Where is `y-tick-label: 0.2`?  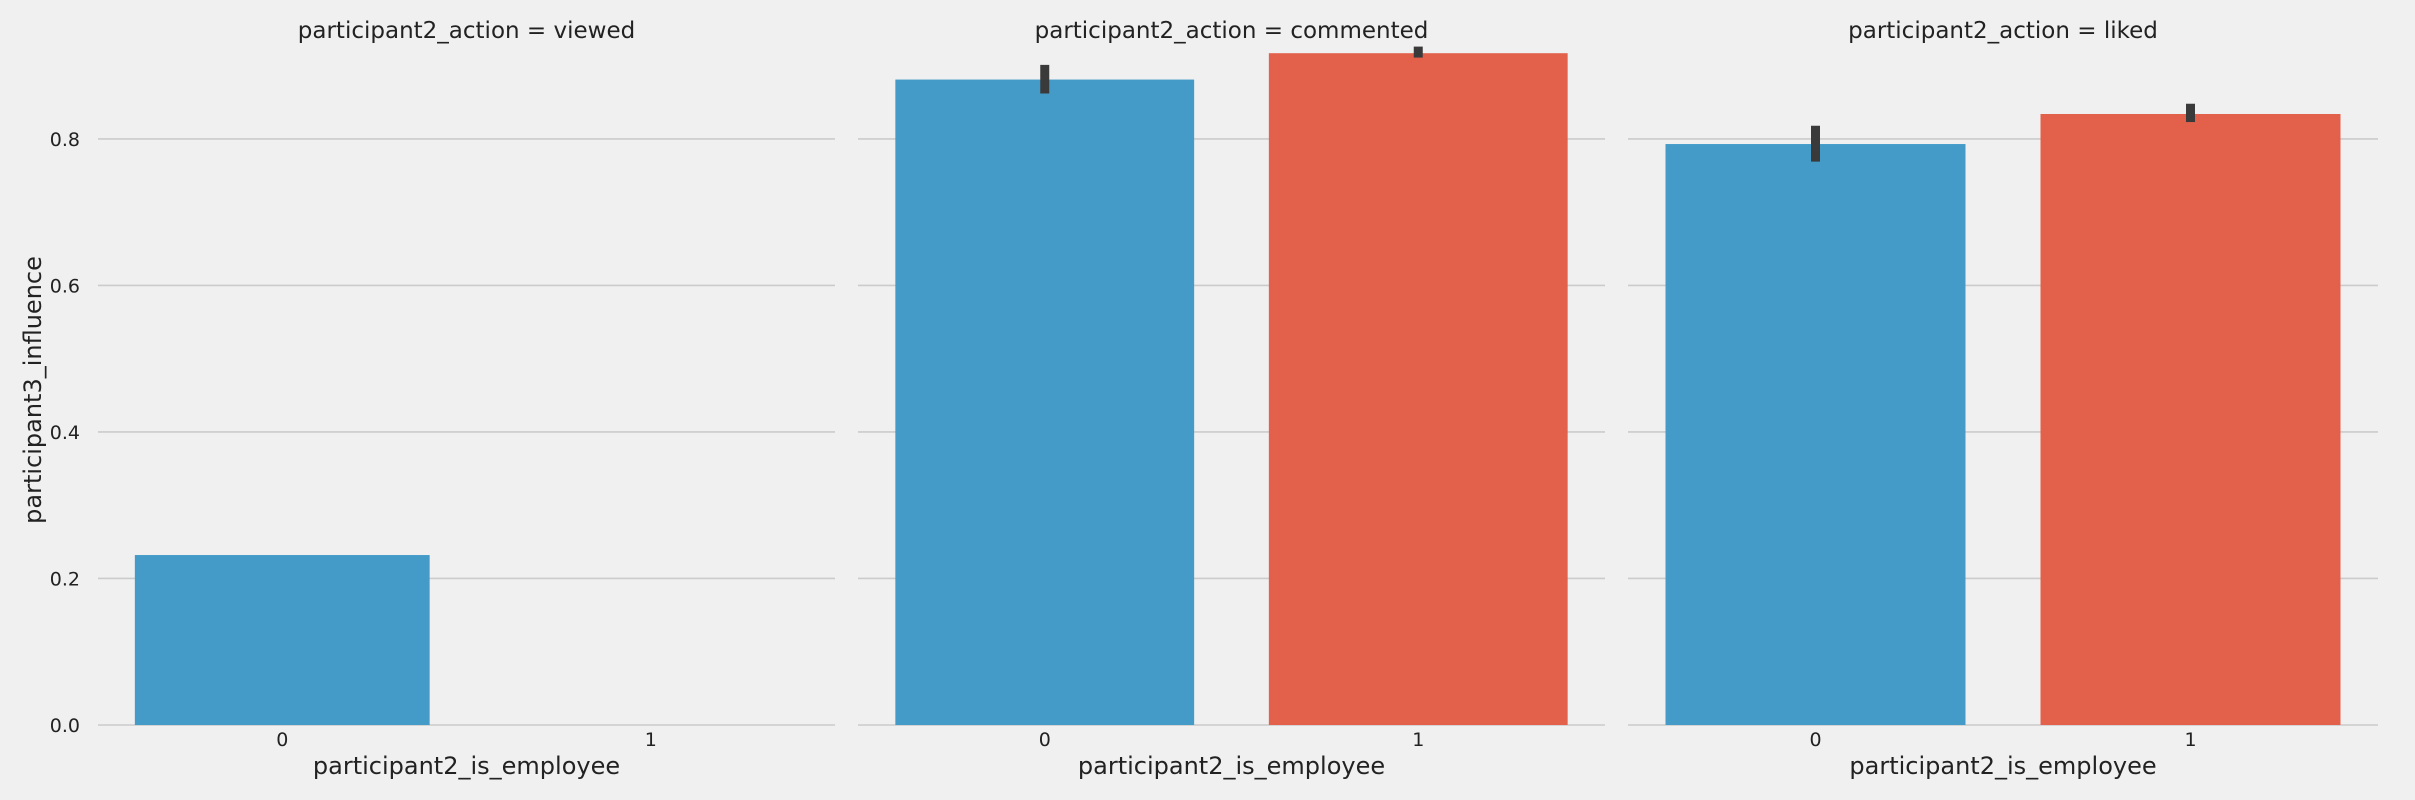
y-tick-label: 0.2 is located at coordinates (65, 579).